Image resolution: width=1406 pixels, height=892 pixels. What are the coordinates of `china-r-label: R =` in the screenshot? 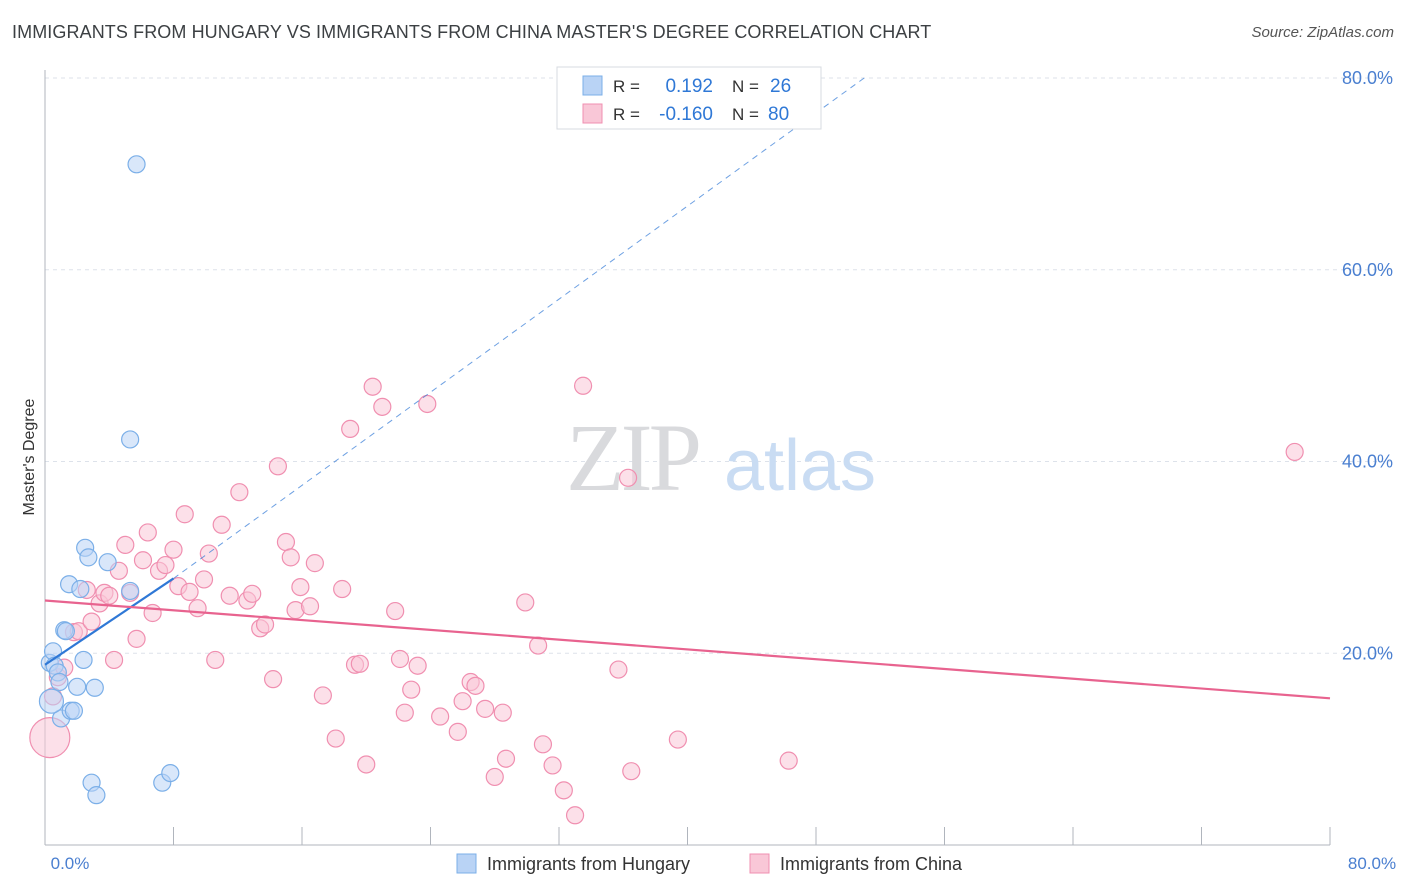 It's located at (626, 114).